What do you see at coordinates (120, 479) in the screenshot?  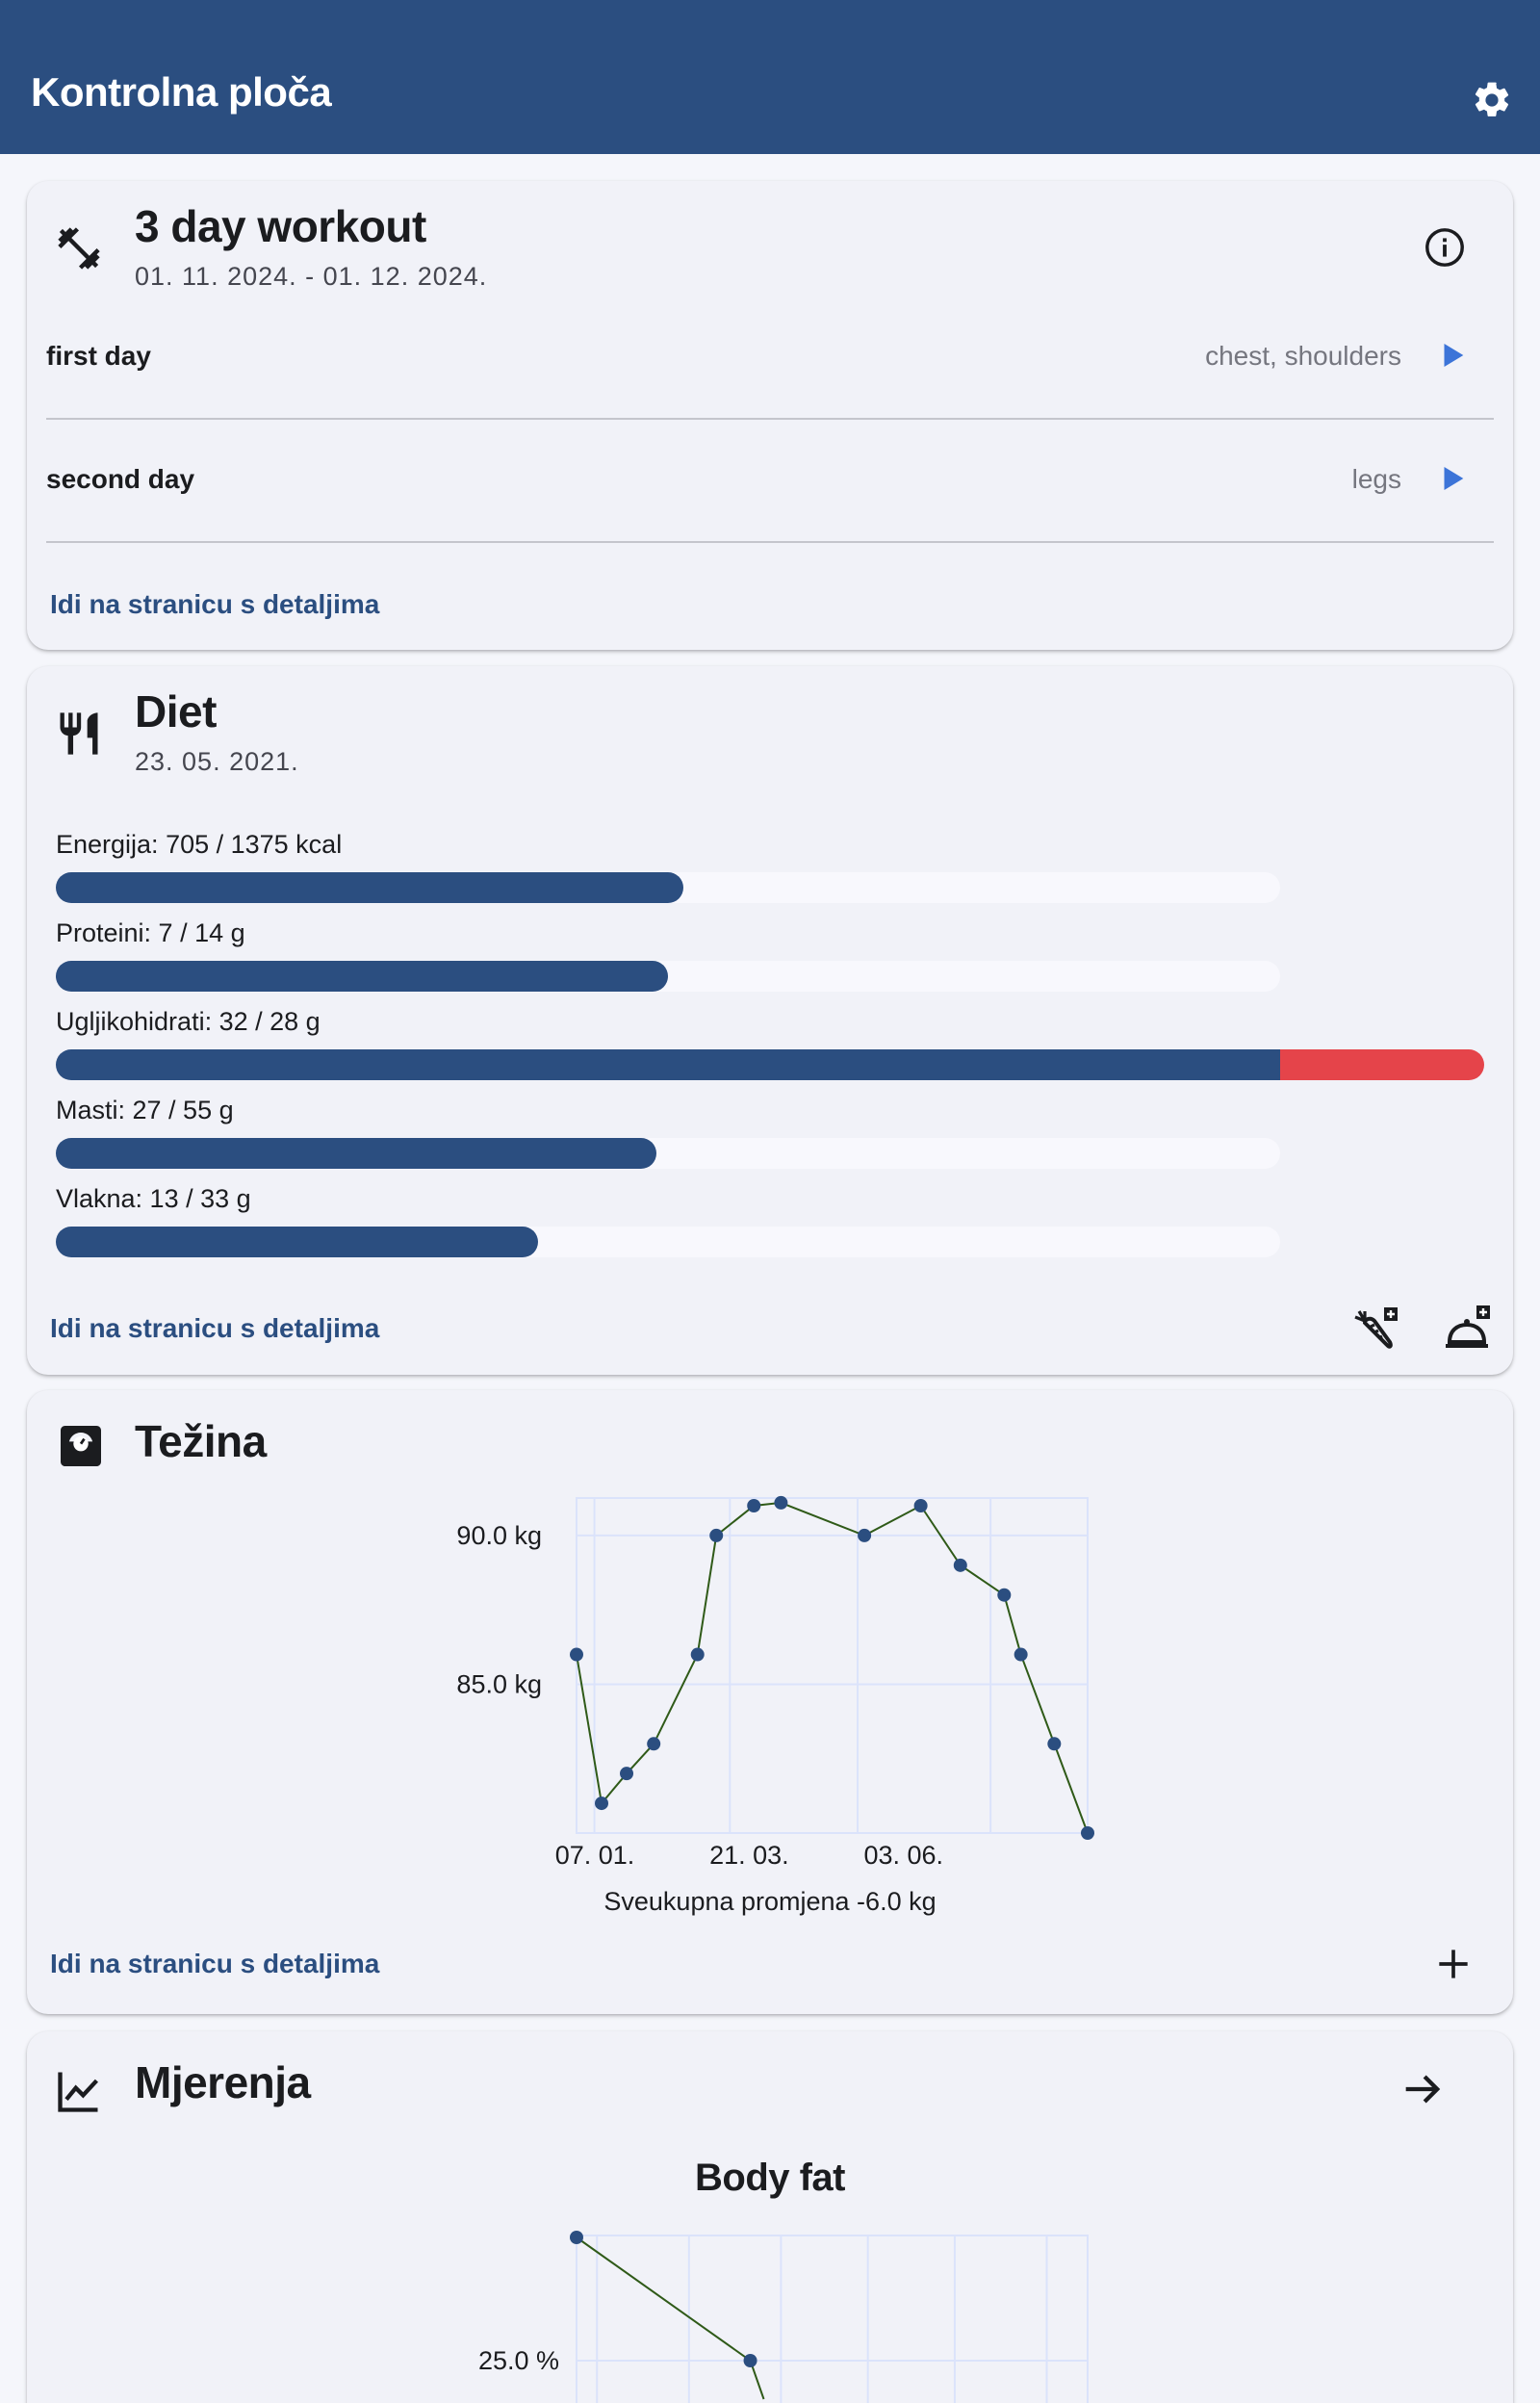 I see `day-name: second day` at bounding box center [120, 479].